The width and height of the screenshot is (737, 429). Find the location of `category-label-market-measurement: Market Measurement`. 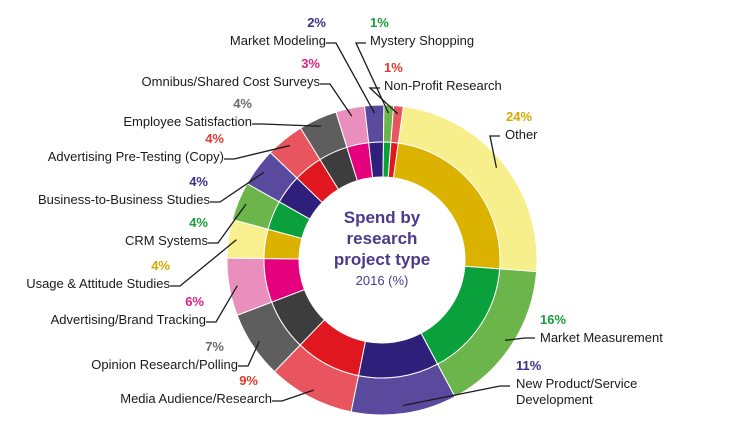

category-label-market-measurement: Market Measurement is located at coordinates (601, 337).